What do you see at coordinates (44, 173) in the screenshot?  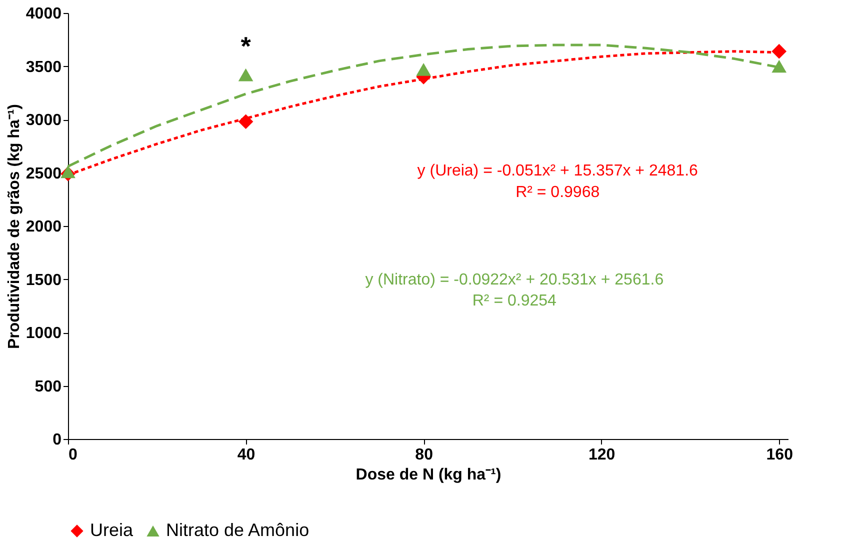 I see `y-tick-label: 2500` at bounding box center [44, 173].